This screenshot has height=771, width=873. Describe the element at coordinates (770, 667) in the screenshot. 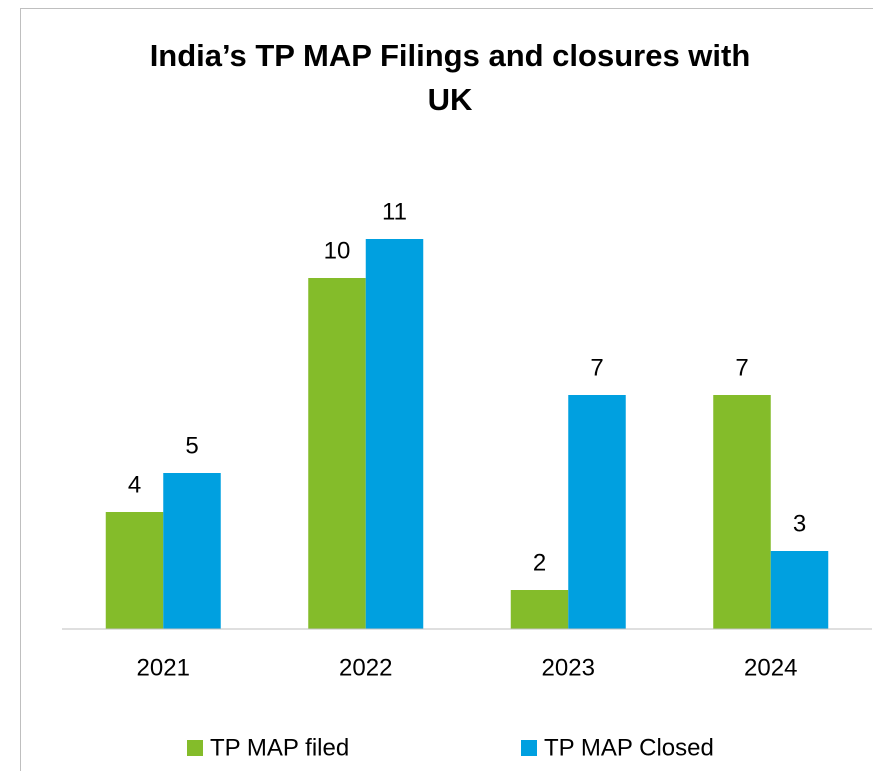

I see `x-tick-label: 2024` at that location.